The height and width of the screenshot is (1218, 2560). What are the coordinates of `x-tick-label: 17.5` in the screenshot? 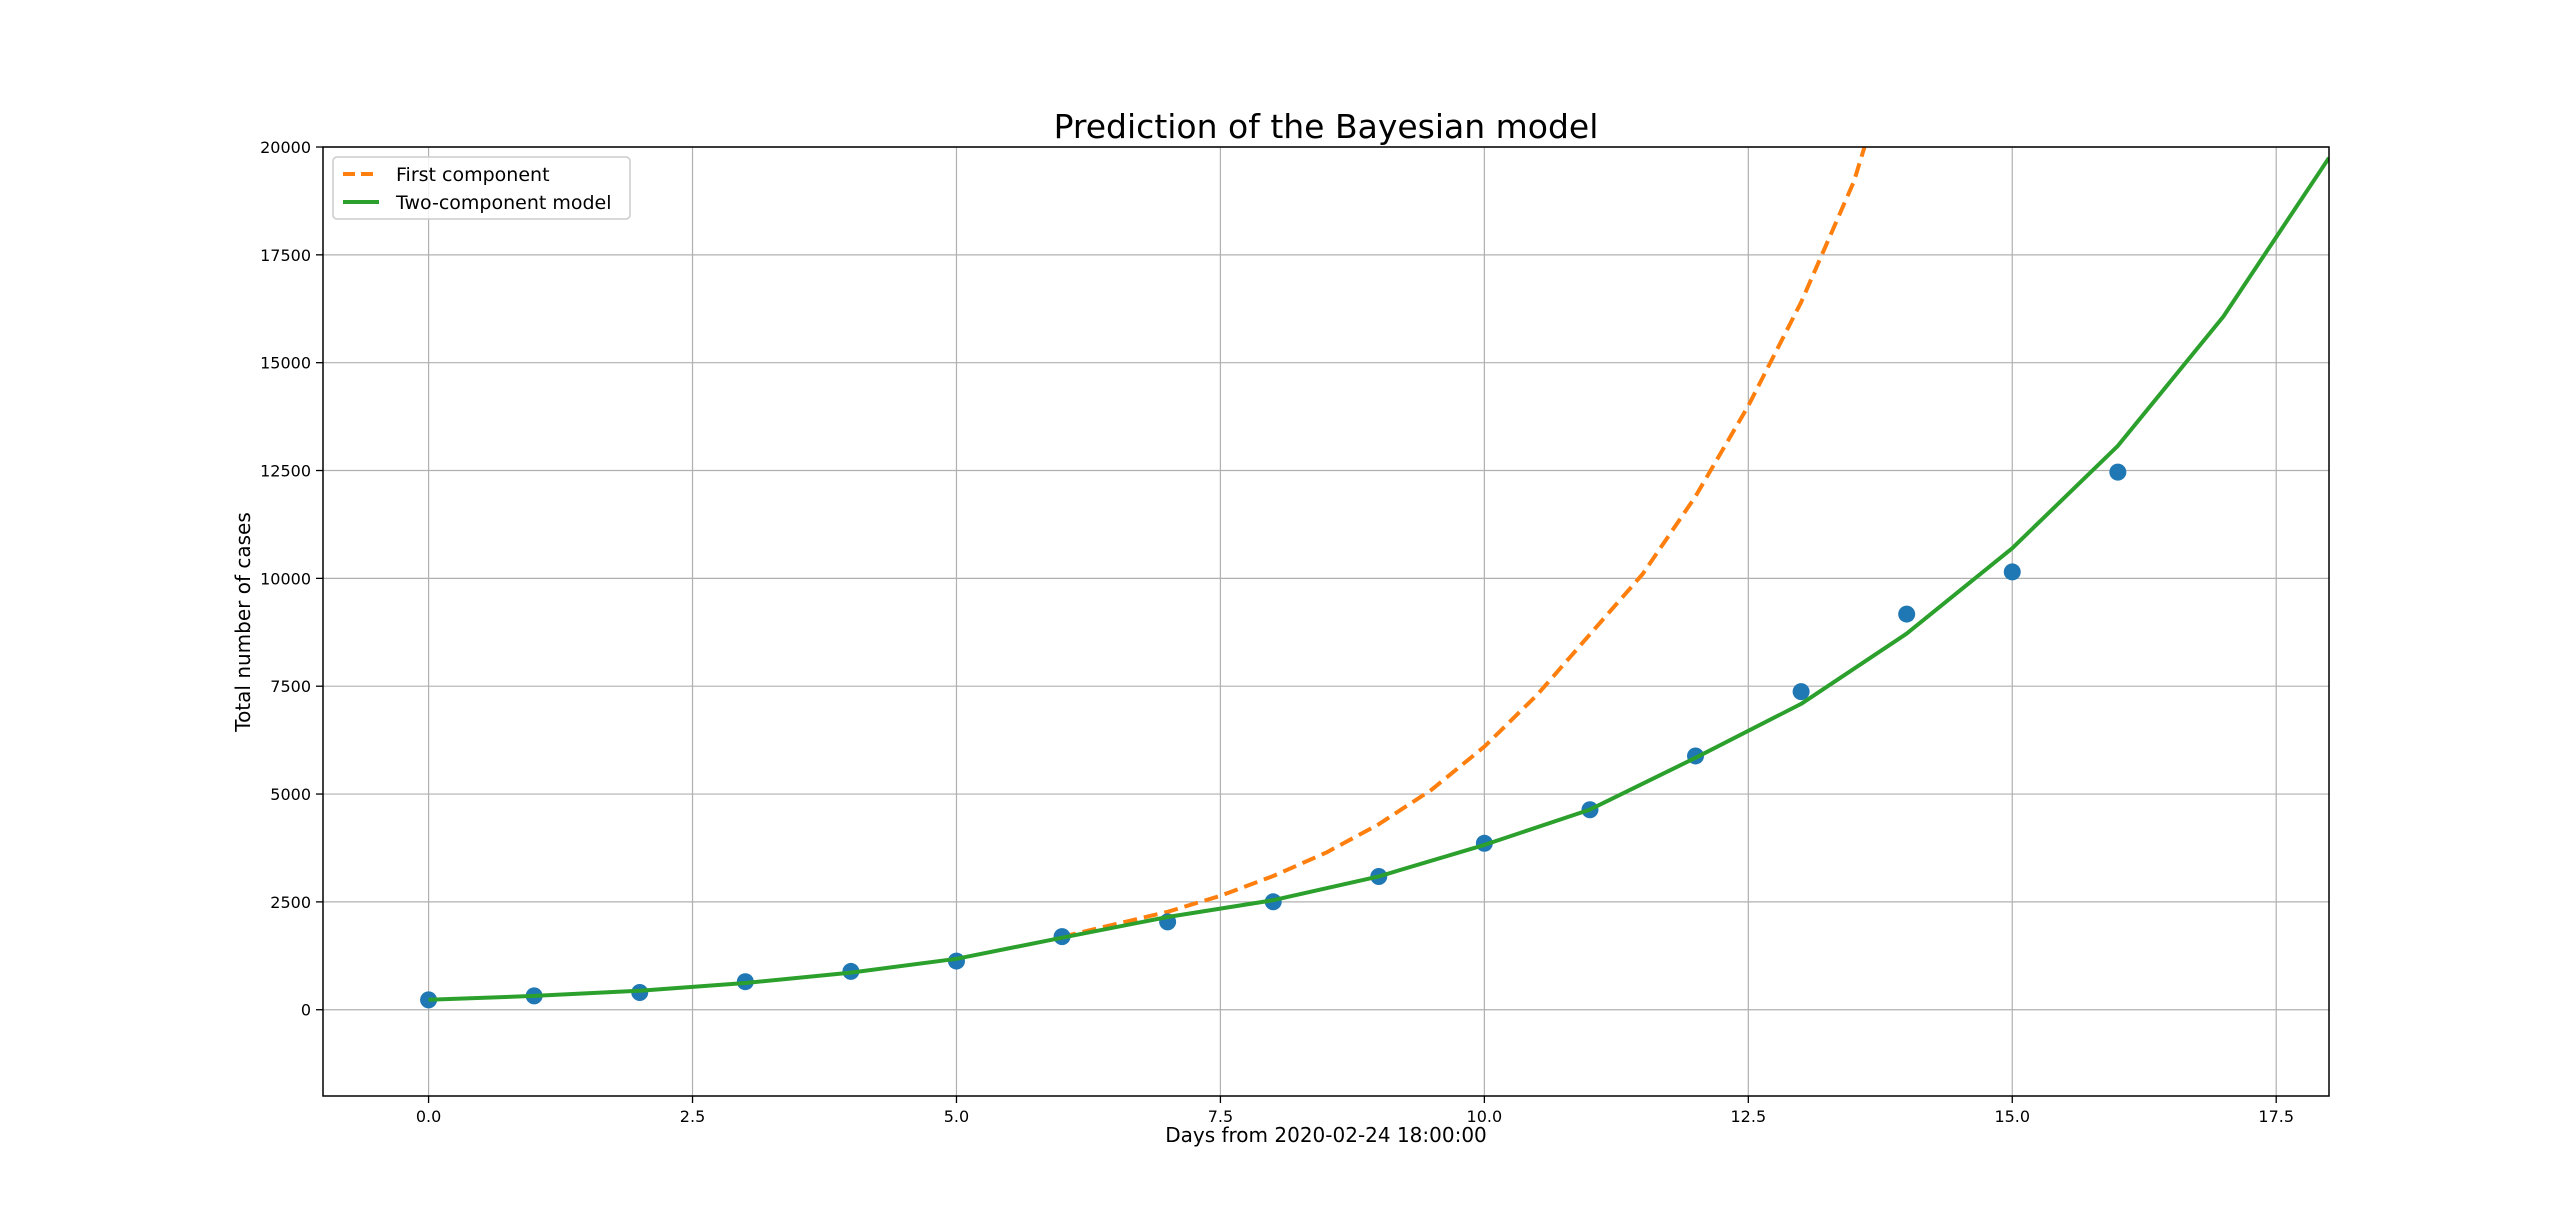 It's located at (2276, 1116).